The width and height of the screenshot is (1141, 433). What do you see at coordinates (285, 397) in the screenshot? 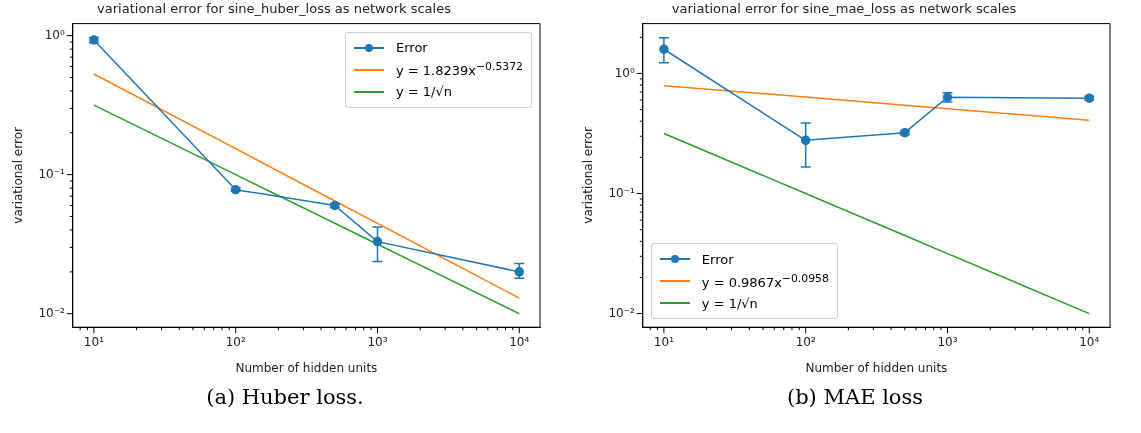
I see `text: (a) Huber loss.` at bounding box center [285, 397].